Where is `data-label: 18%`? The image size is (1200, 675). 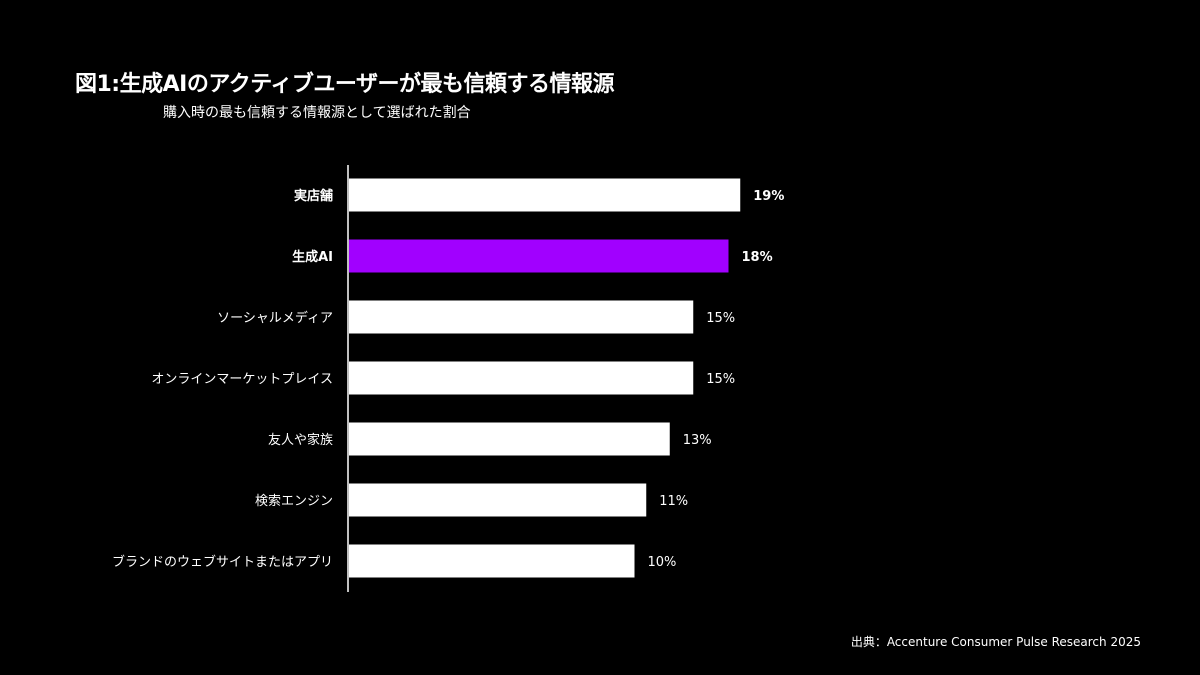 data-label: 18% is located at coordinates (757, 257).